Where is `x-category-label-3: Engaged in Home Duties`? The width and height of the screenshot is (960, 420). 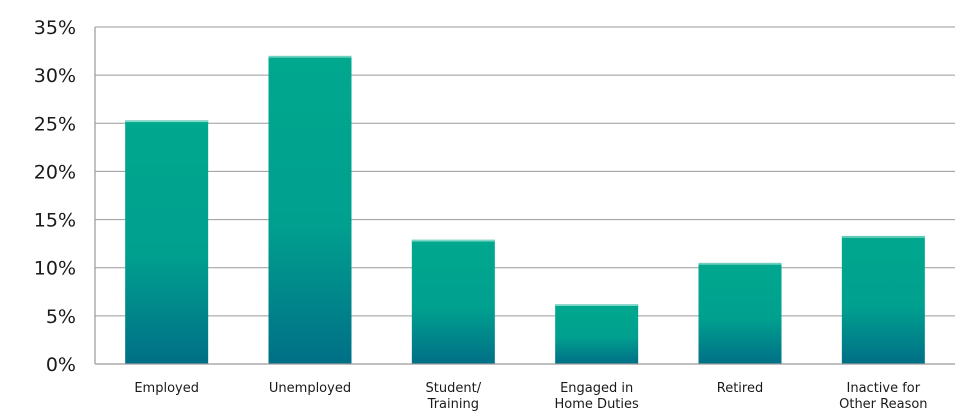 x-category-label-3: Engaged in Home Duties is located at coordinates (597, 396).